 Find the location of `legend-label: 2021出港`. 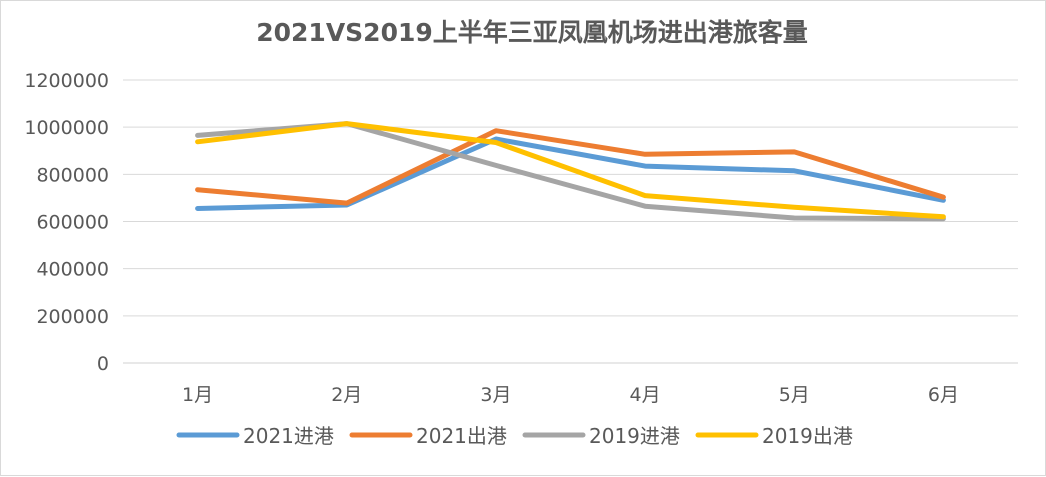

legend-label: 2021出港 is located at coordinates (461, 436).